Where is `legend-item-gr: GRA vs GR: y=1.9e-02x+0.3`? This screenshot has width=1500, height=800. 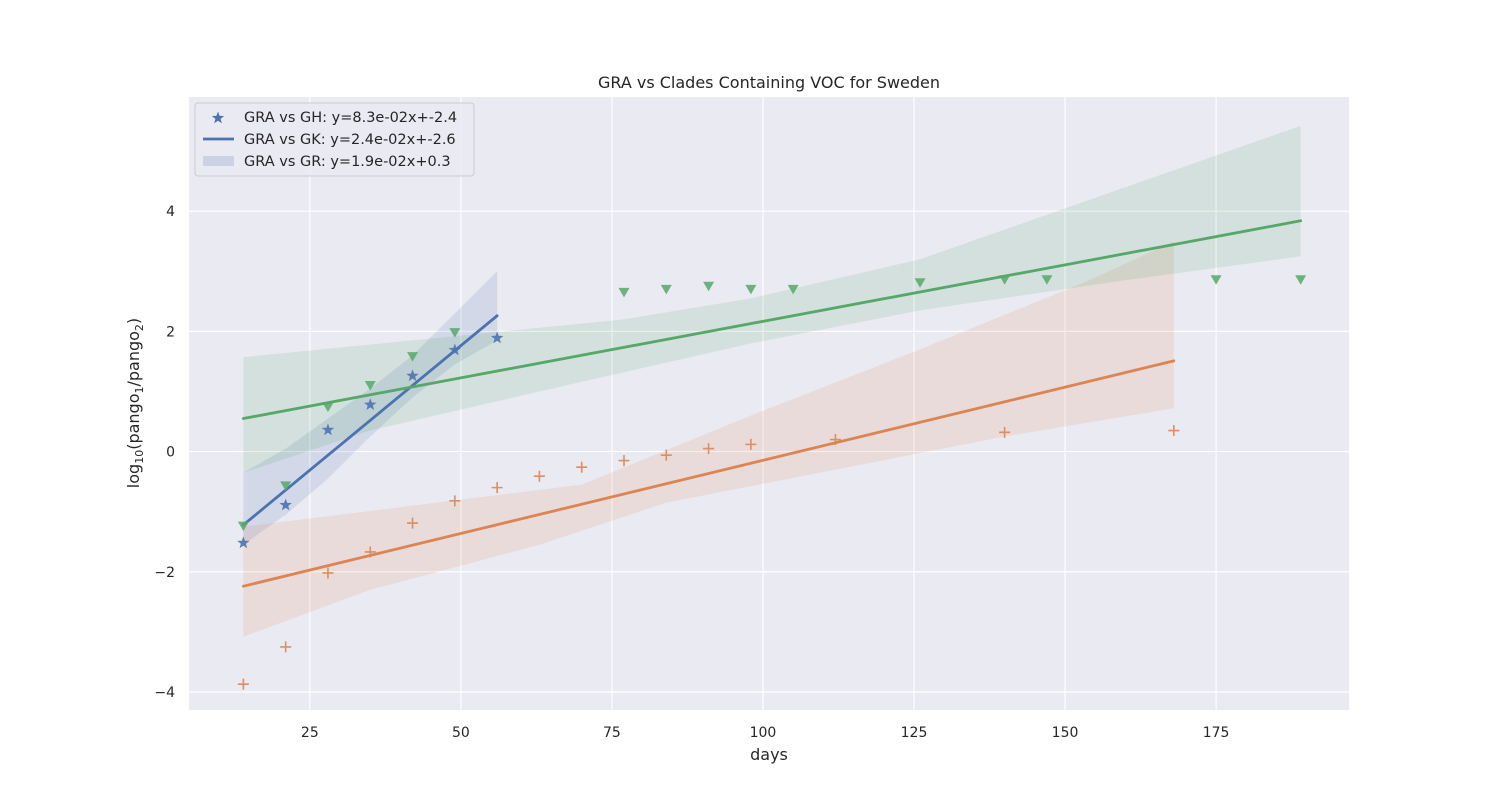
legend-item-gr: GRA vs GR: y=1.9e-02x+0.3 is located at coordinates (327, 162).